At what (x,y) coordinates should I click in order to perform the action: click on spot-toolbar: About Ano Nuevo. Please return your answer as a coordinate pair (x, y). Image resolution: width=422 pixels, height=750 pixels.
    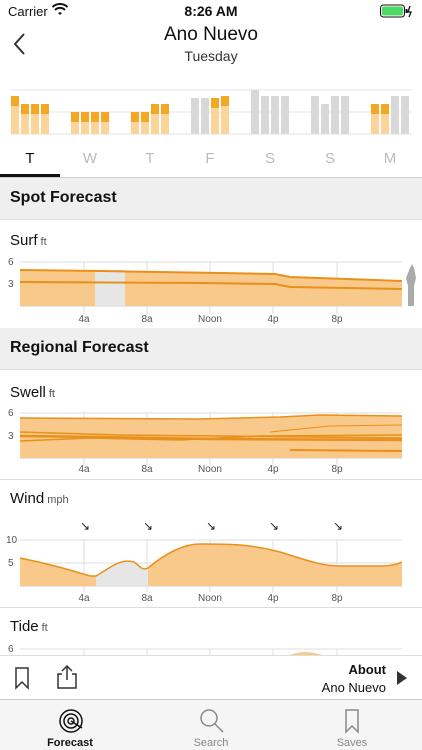
    Looking at the image, I should click on (211, 677).